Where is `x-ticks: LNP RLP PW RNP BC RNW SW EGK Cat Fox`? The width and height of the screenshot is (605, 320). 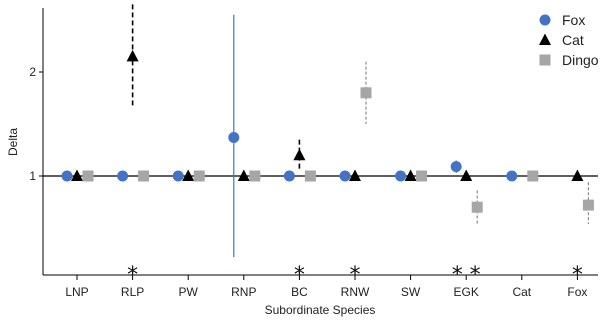 x-ticks: LNP RLP PW RNP BC RNW SW EGK Cat Fox is located at coordinates (326, 287).